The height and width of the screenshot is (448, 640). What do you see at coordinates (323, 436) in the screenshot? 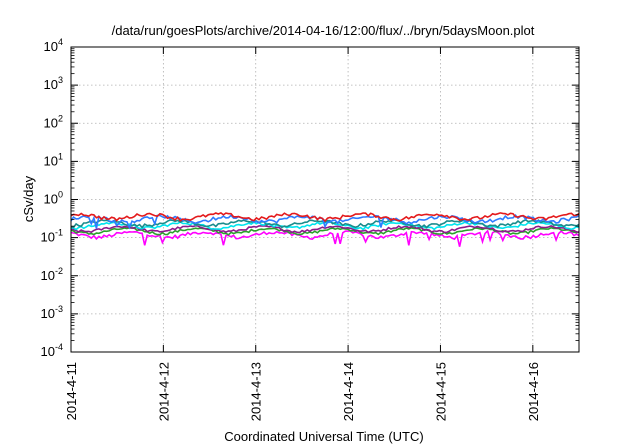
I see `x-axis-label: Coordinated Universal Time (UTC)` at bounding box center [323, 436].